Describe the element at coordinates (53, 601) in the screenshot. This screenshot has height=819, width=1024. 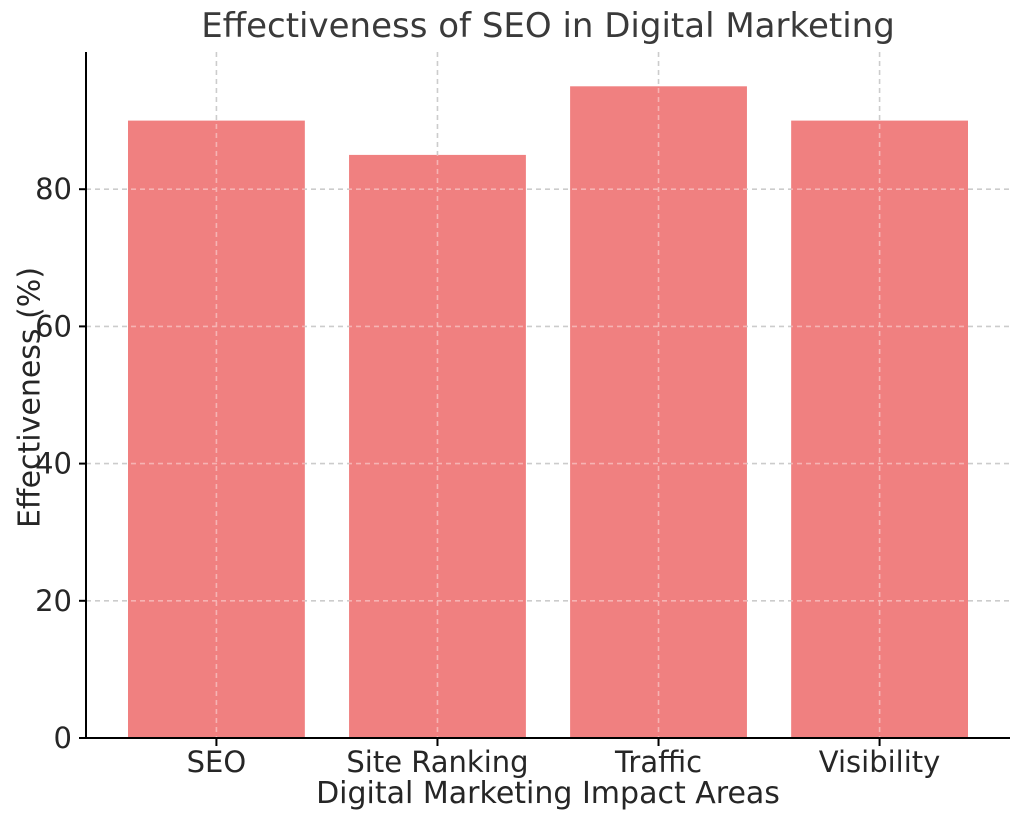
I see `y-tick-label-20: 20` at that location.